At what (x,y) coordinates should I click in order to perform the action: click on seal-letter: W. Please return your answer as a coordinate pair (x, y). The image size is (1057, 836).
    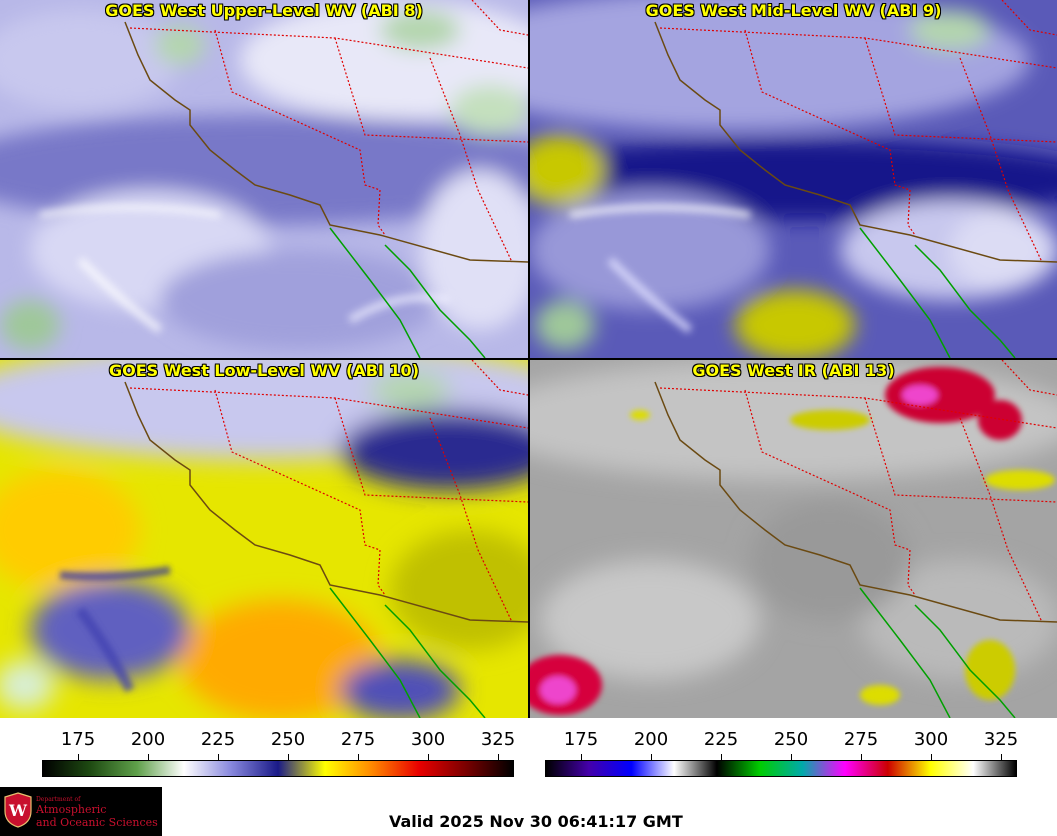
    Looking at the image, I should click on (18, 810).